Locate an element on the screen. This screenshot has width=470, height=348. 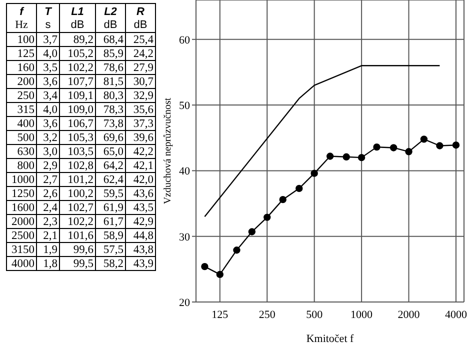
text: 3,2 is located at coordinates (50, 138).